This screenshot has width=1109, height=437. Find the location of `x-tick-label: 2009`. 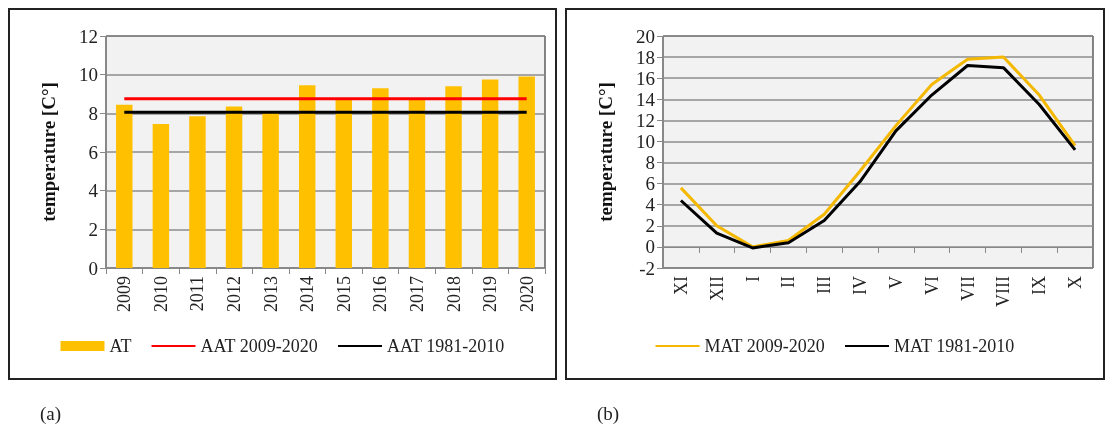

x-tick-label: 2009 is located at coordinates (124, 294).